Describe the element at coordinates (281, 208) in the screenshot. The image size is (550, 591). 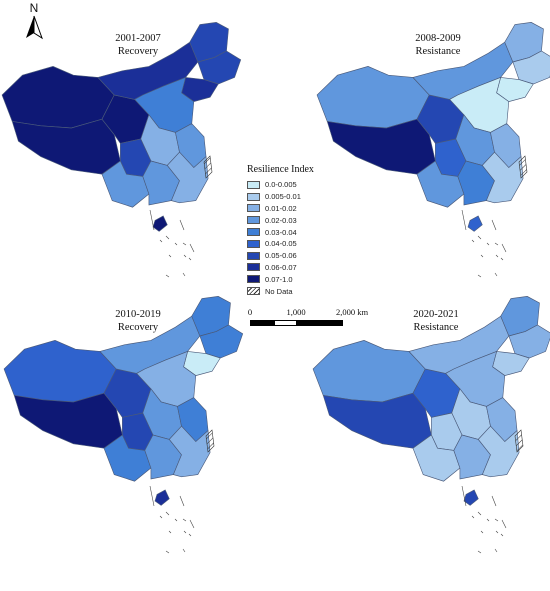
I see `legend-label: 0.01-0.02` at that location.